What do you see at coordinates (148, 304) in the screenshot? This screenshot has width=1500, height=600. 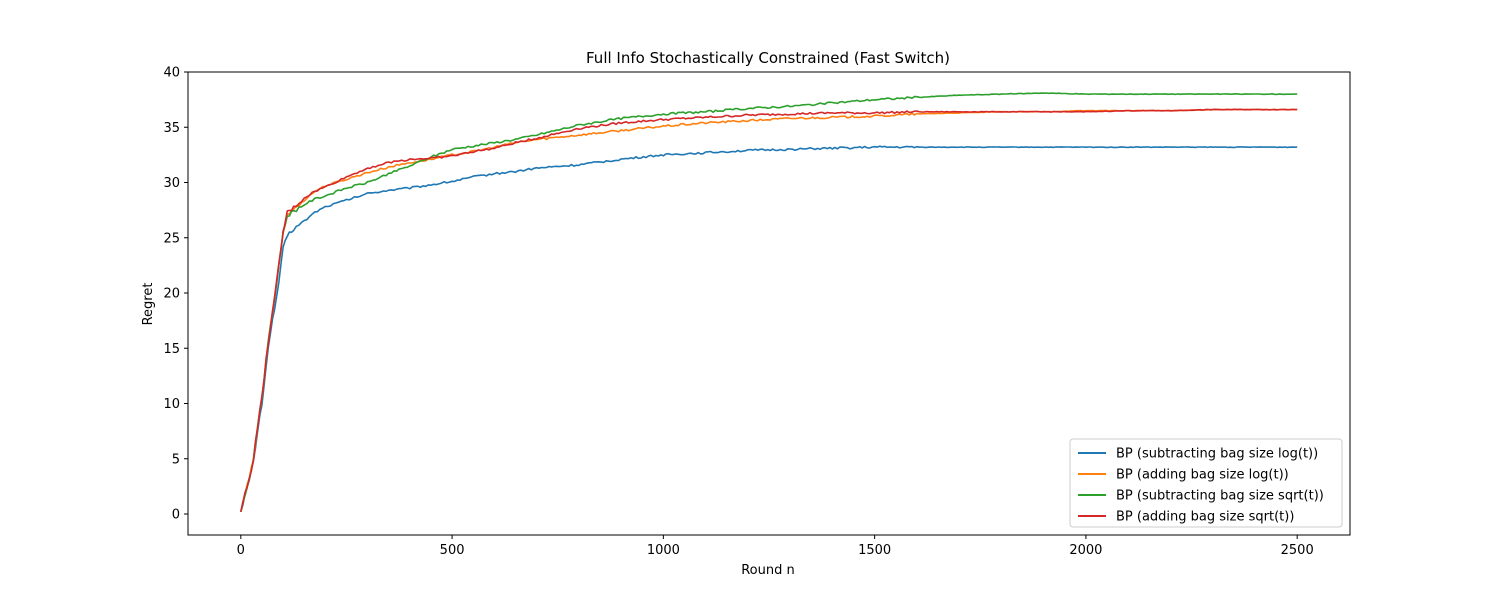 I see `y-axis-label: Regret` at bounding box center [148, 304].